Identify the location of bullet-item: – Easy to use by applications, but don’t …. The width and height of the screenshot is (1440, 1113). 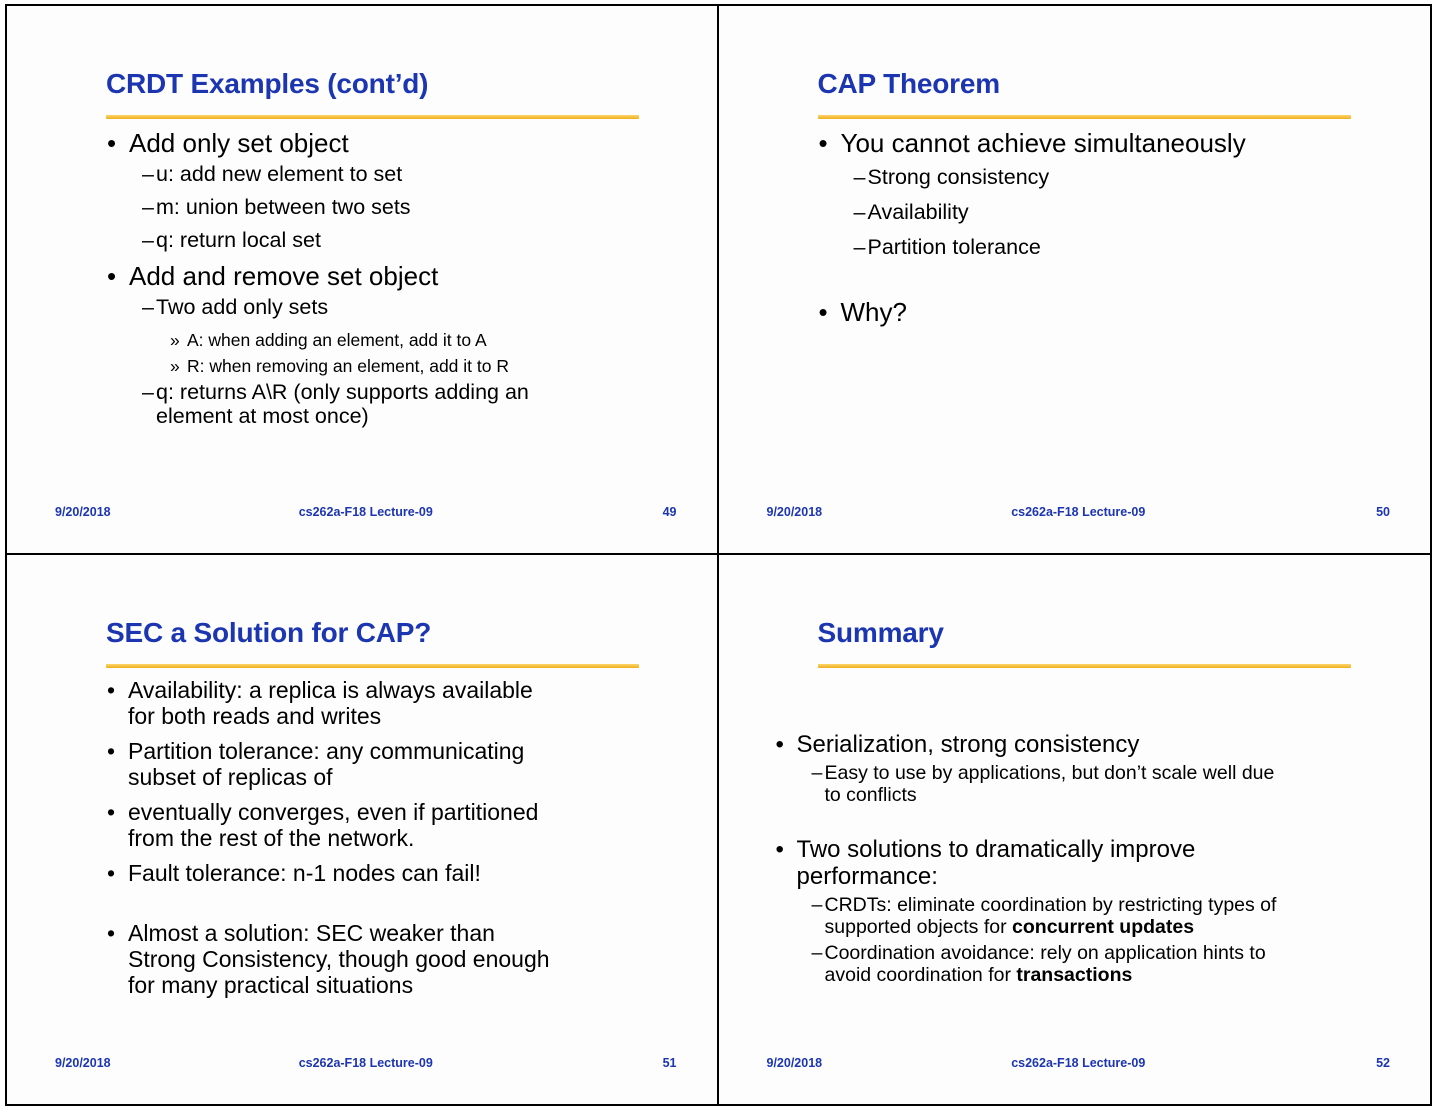
(1118, 784).